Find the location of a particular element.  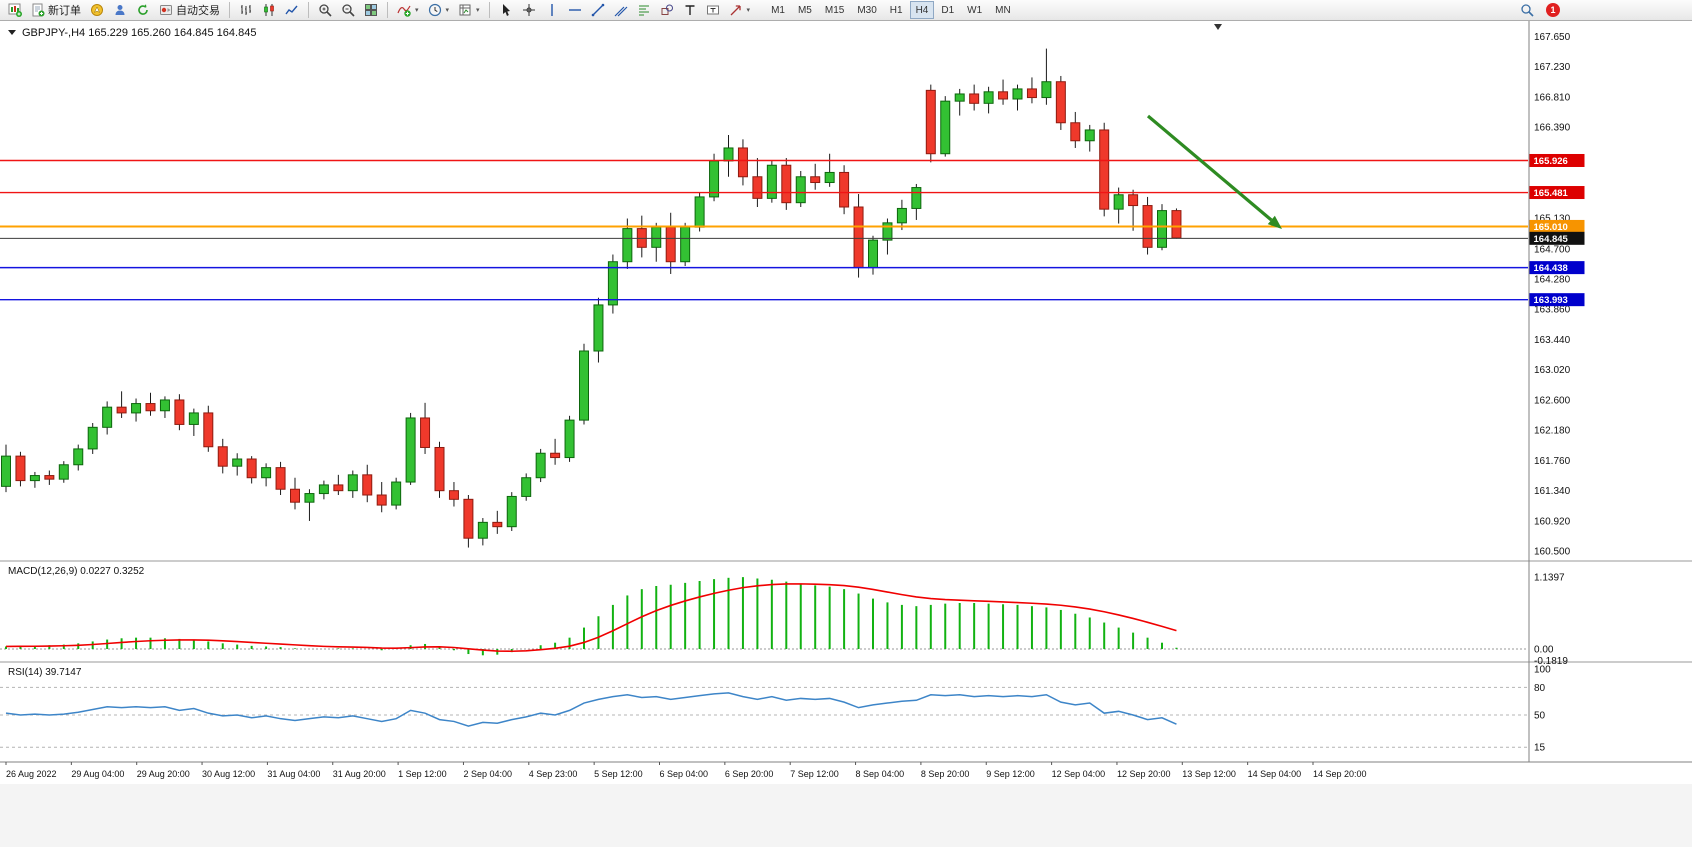

new-chart-button is located at coordinates (15, 10).